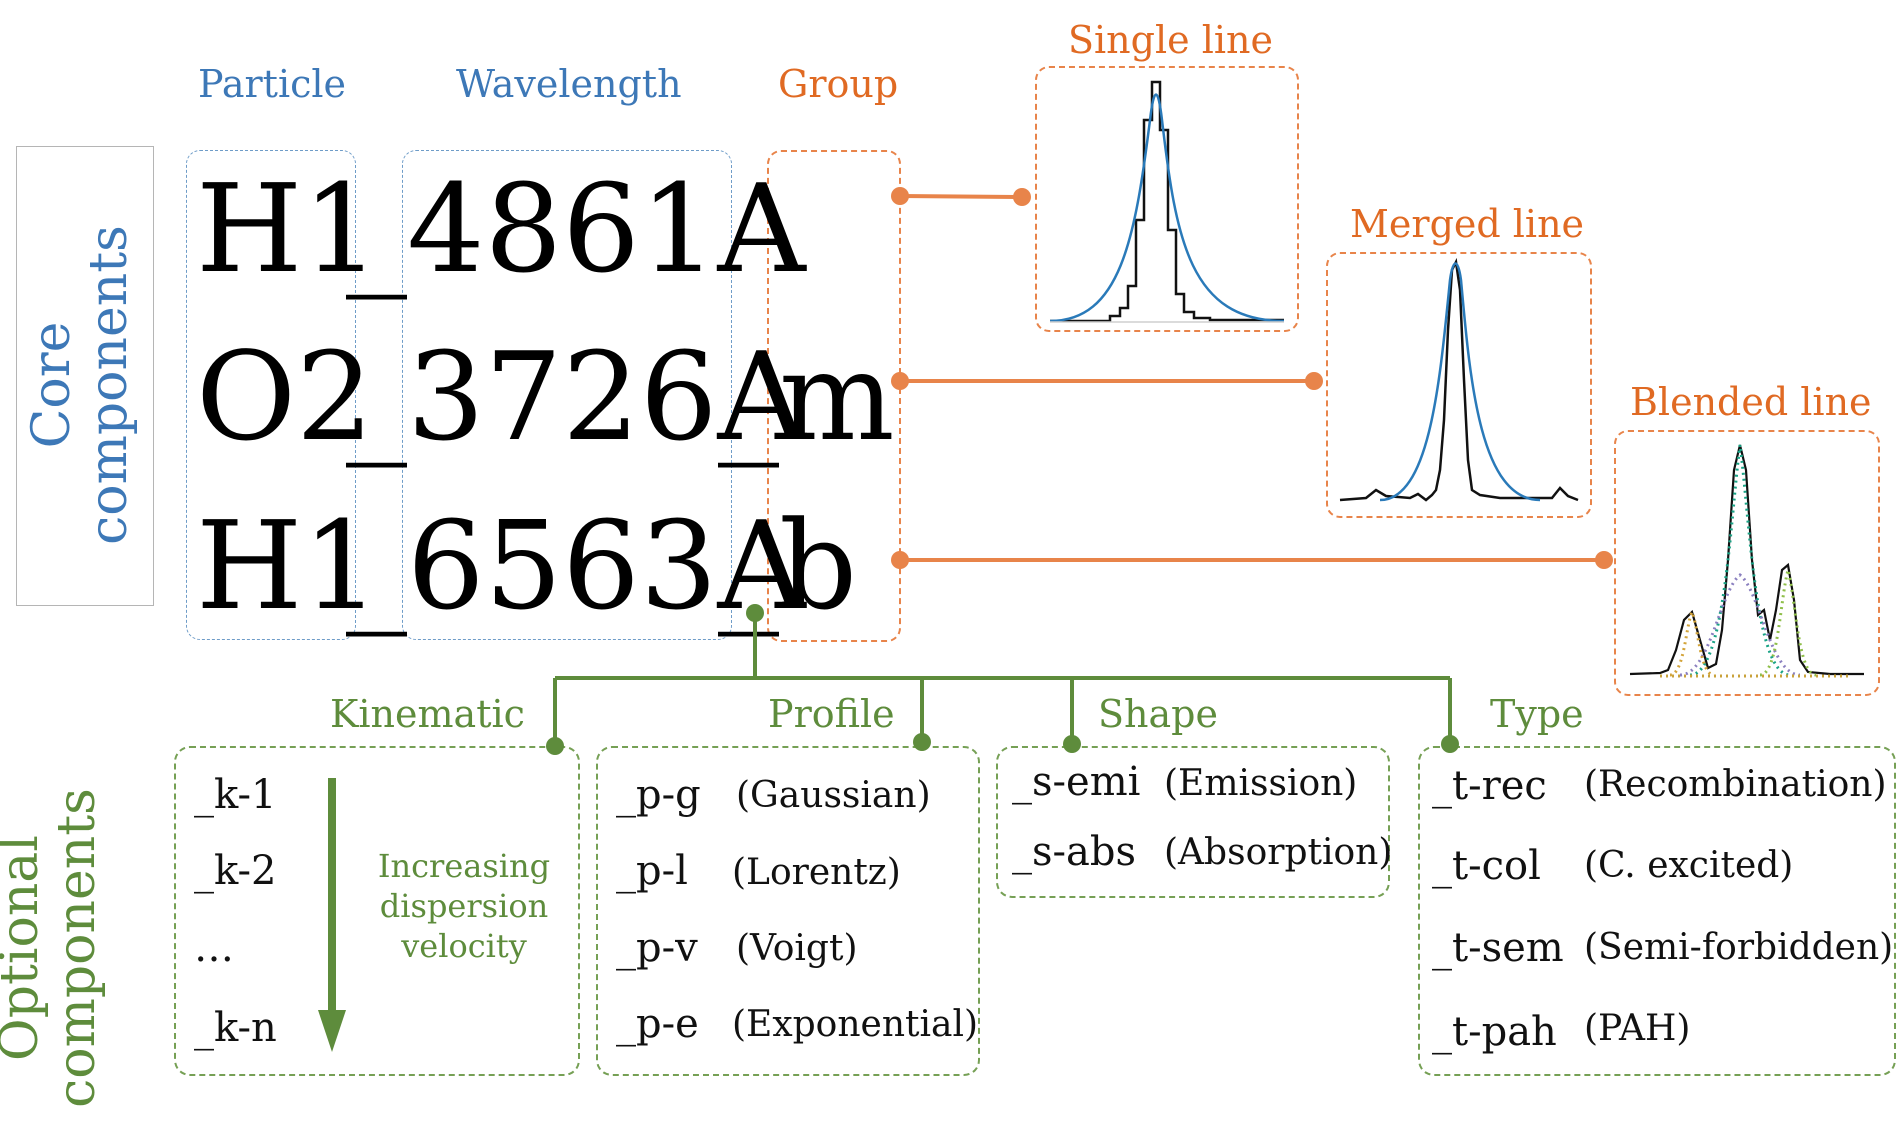 This screenshot has height=1128, width=1903. I want to click on connector-blended-start-dot, so click(900, 560).